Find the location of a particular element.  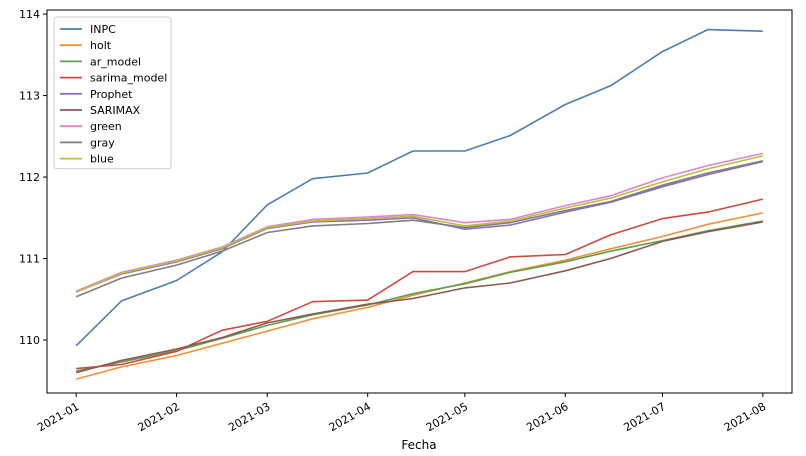

y-axis: 110 111 112 113 114 is located at coordinates (33, 177).